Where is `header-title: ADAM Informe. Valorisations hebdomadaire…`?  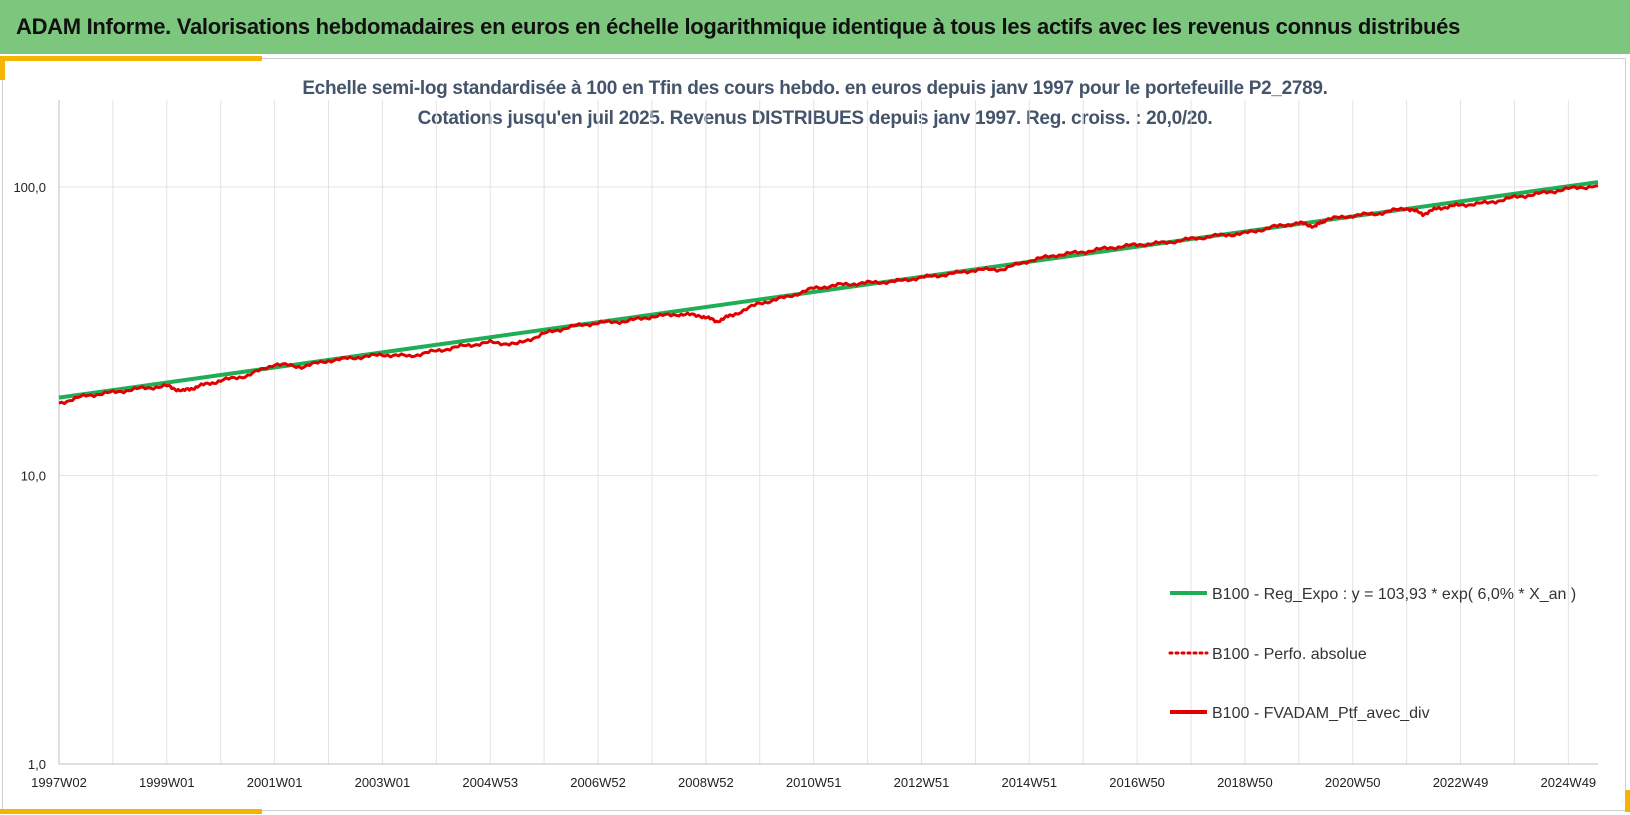 header-title: ADAM Informe. Valorisations hebdomadaire… is located at coordinates (738, 26).